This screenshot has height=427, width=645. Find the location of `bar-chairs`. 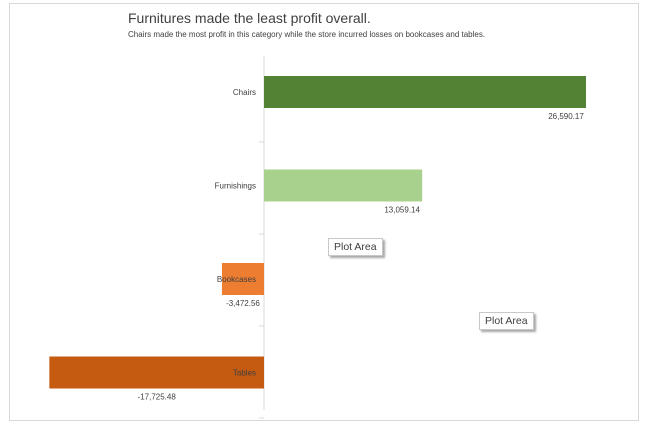

bar-chairs is located at coordinates (425, 92).